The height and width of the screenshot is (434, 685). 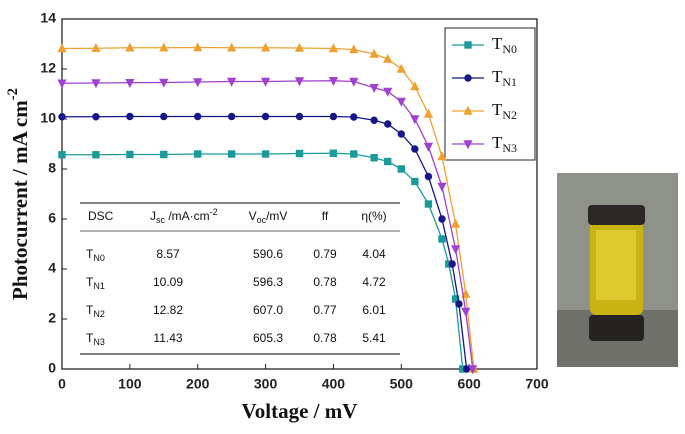 I want to click on vial-base, so click(x=616, y=328).